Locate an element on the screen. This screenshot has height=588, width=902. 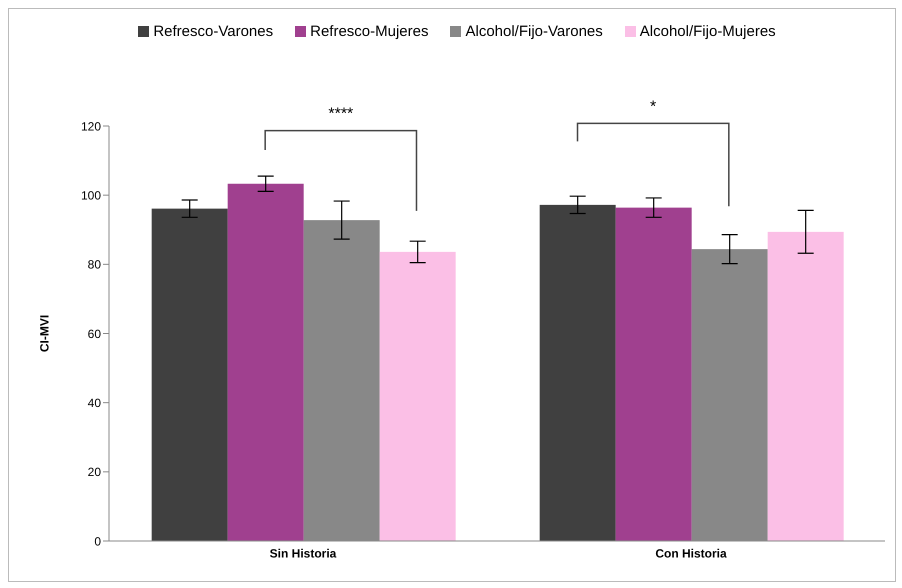
x-tick-label: Con Historia is located at coordinates (691, 553).